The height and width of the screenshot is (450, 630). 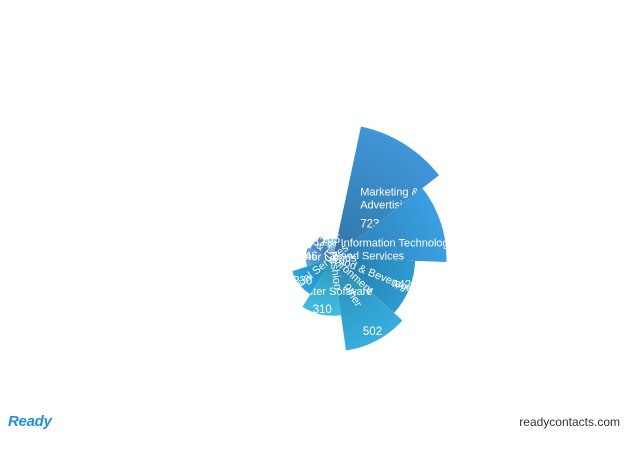 What do you see at coordinates (315, 243) in the screenshot?
I see `slice-value: 132` at bounding box center [315, 243].